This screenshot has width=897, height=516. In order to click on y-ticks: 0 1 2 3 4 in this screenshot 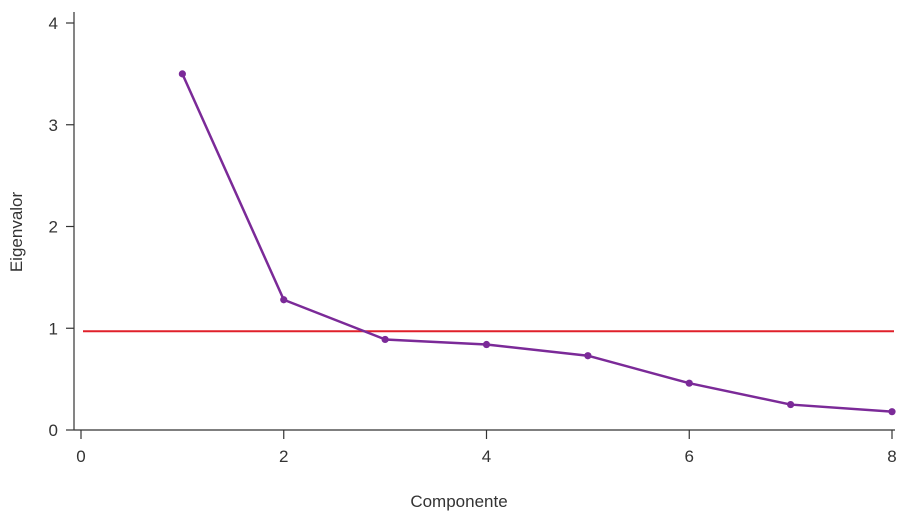, I will do `click(61, 227)`.